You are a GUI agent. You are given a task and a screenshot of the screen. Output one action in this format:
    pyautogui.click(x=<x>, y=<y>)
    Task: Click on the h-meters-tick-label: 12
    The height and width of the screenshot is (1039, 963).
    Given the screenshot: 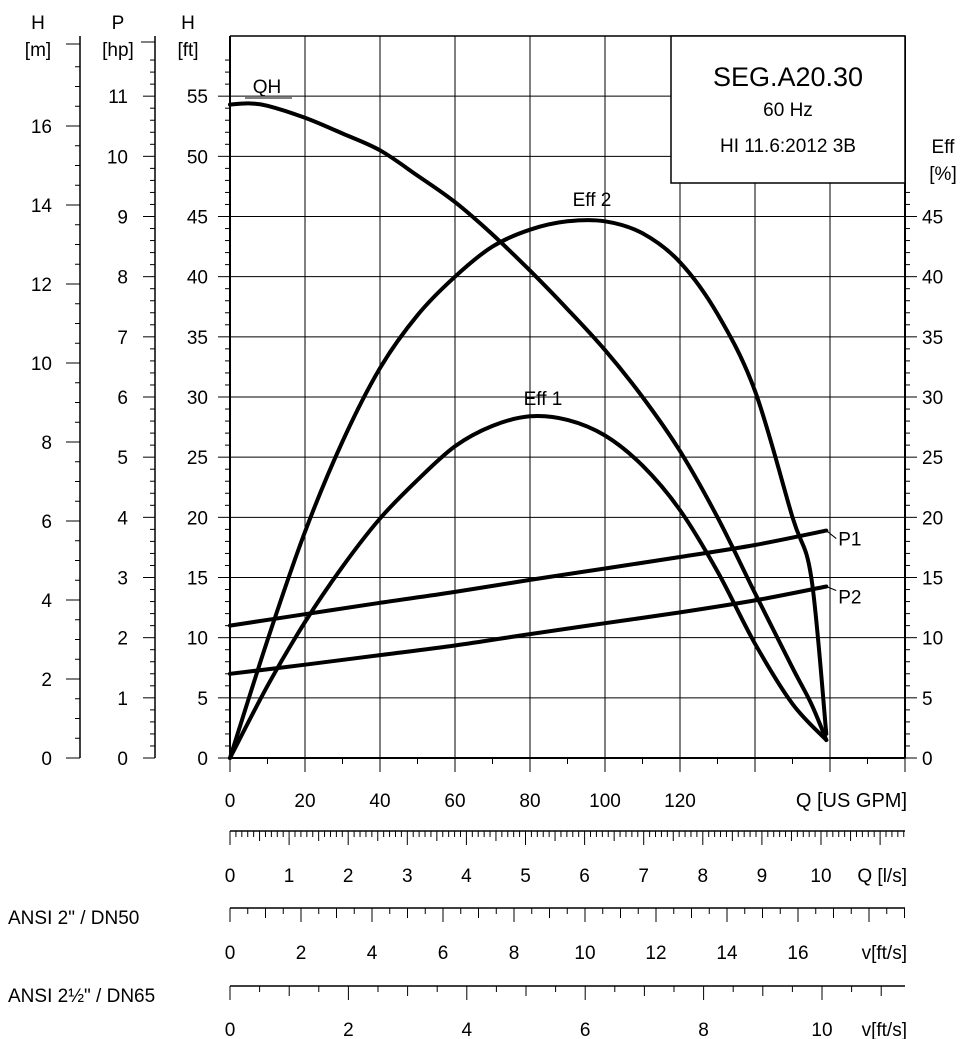 What is the action you would take?
    pyautogui.click(x=41, y=285)
    